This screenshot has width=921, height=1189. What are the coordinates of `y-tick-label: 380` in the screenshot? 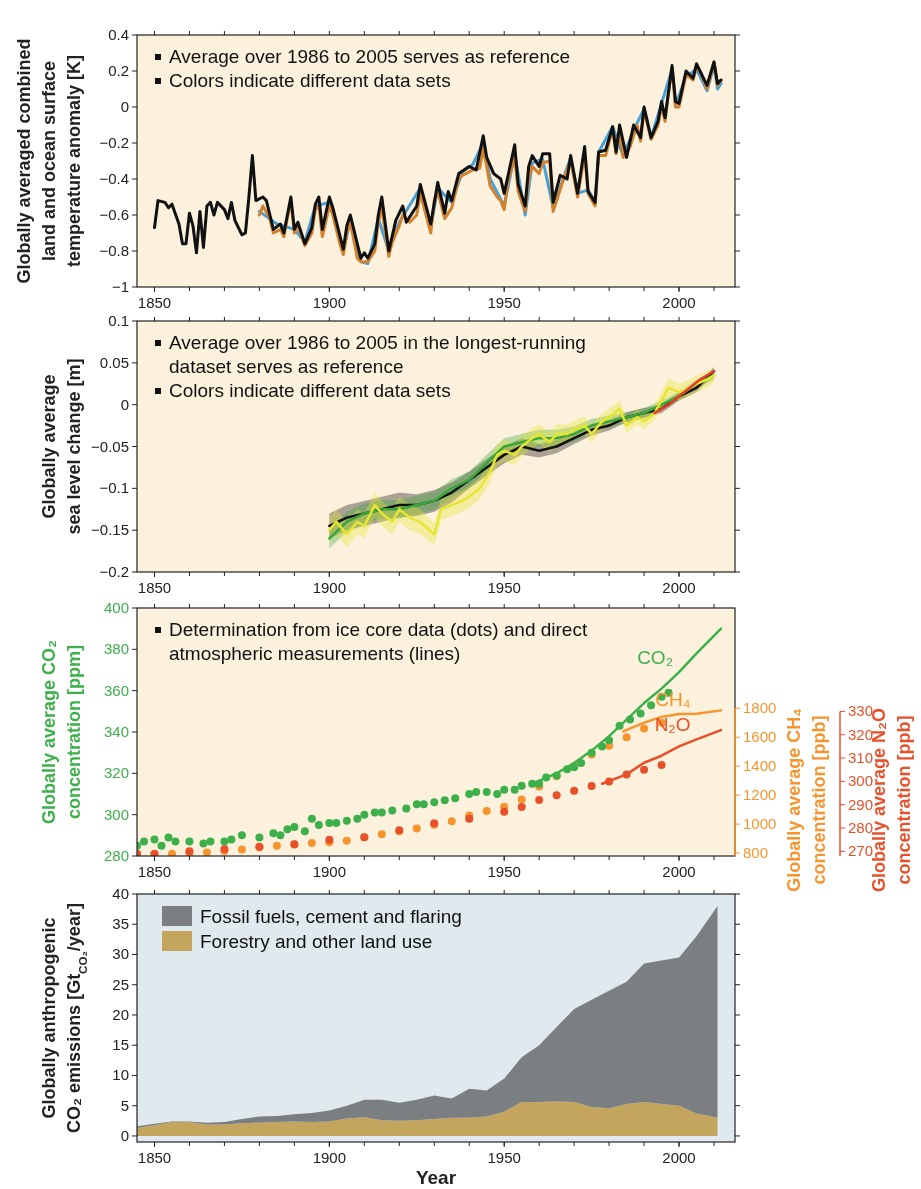 It's located at (116, 649).